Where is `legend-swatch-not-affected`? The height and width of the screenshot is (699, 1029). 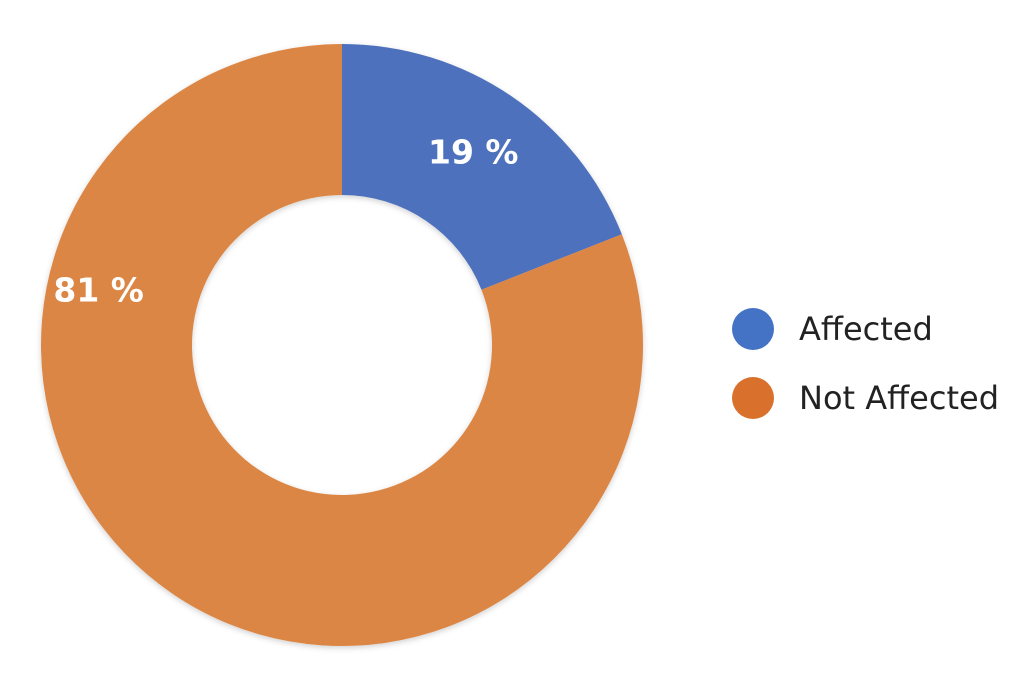 legend-swatch-not-affected is located at coordinates (753, 398).